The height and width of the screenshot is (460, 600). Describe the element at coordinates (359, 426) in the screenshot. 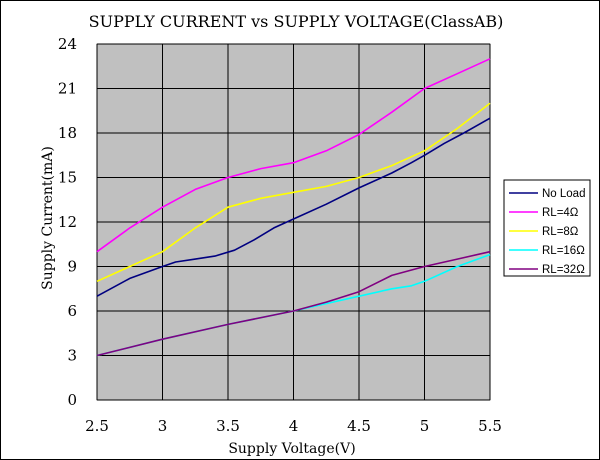

I see `x-tick-label: 4.5` at that location.